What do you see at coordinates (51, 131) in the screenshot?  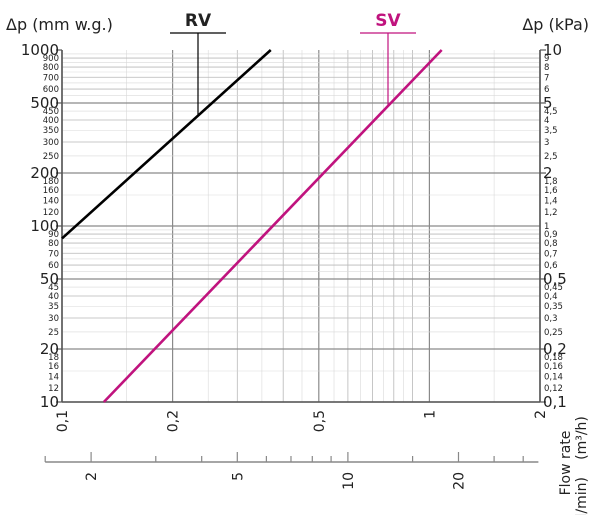 I see `left-tick-label-minor: 350` at bounding box center [51, 131].